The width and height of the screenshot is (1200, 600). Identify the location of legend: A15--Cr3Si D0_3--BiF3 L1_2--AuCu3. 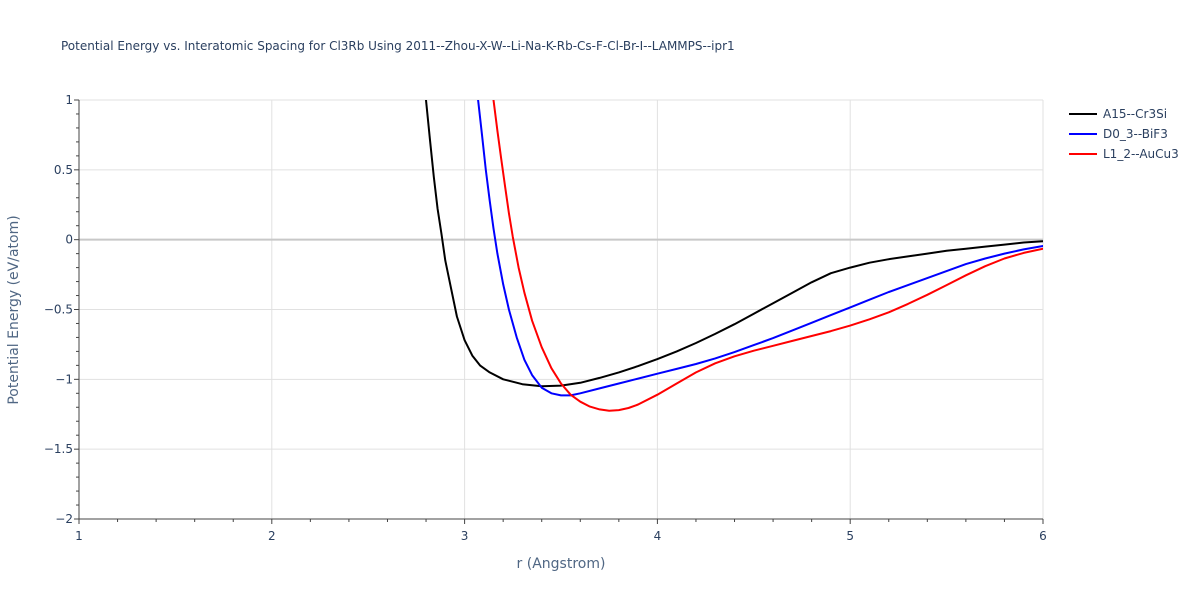
(1124, 134).